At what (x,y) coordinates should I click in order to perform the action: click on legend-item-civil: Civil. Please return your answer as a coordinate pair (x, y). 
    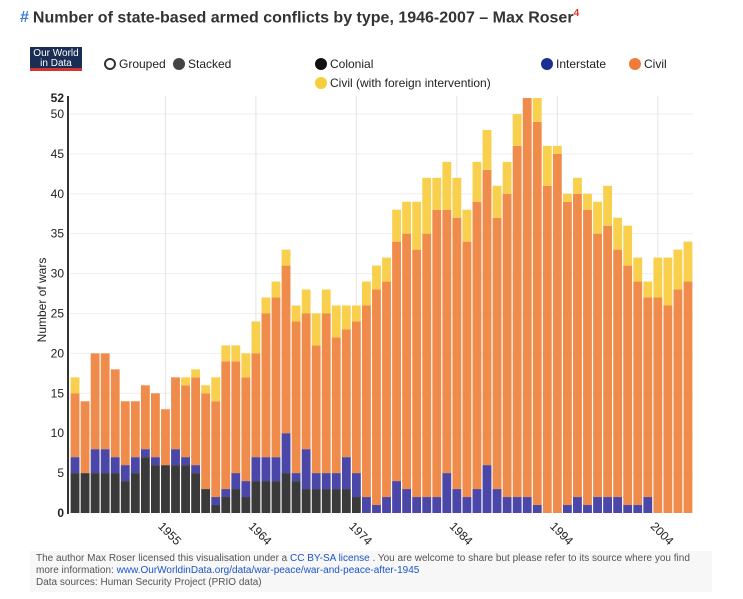
    Looking at the image, I should click on (648, 64).